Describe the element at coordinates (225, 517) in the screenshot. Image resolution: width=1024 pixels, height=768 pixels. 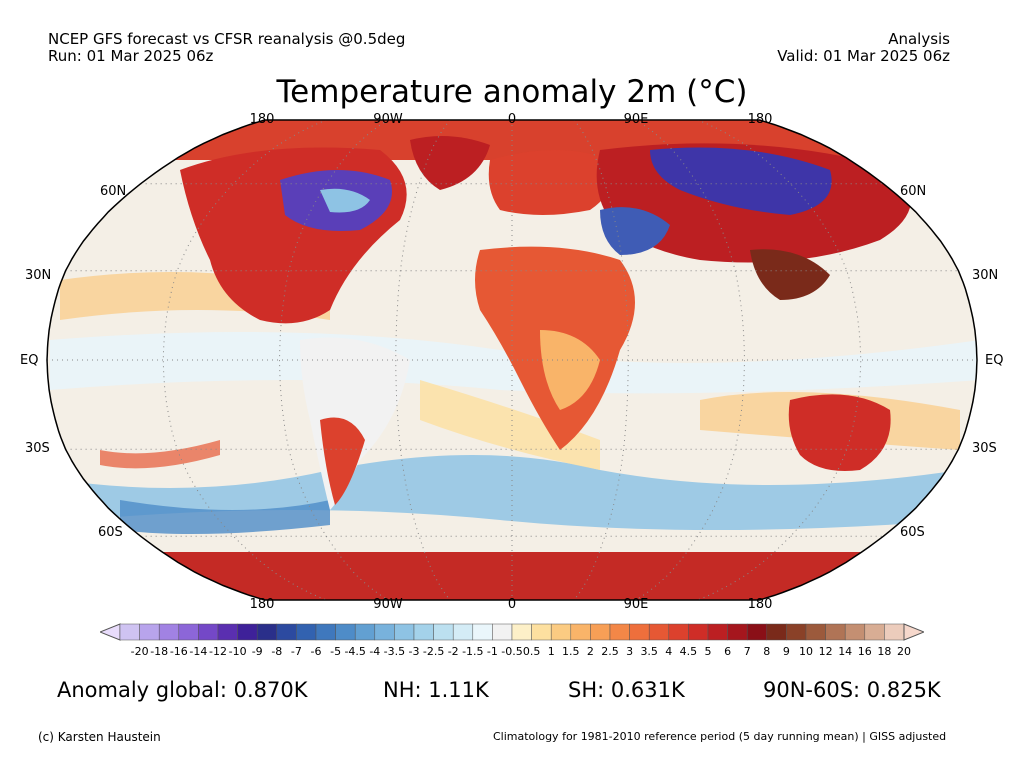
I see `south-pacific-cold-patch` at that location.